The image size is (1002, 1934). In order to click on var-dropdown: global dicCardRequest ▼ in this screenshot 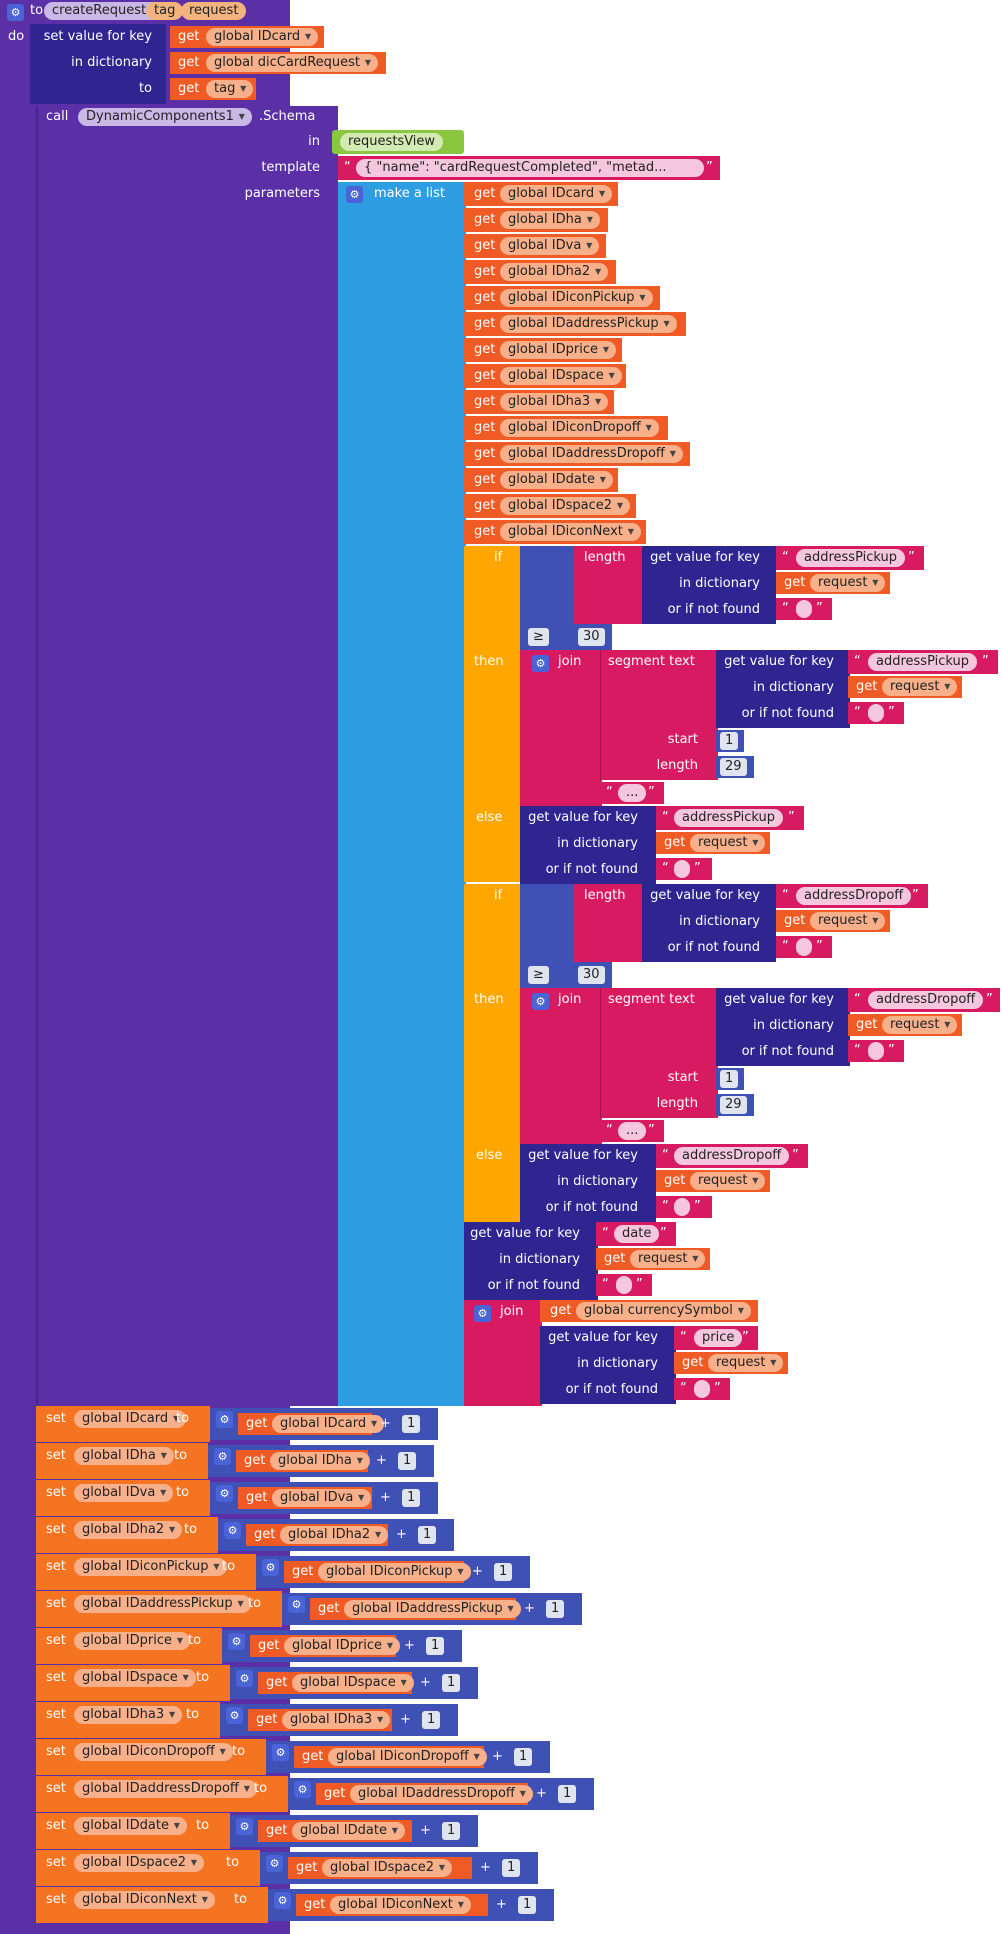, I will do `click(292, 63)`.